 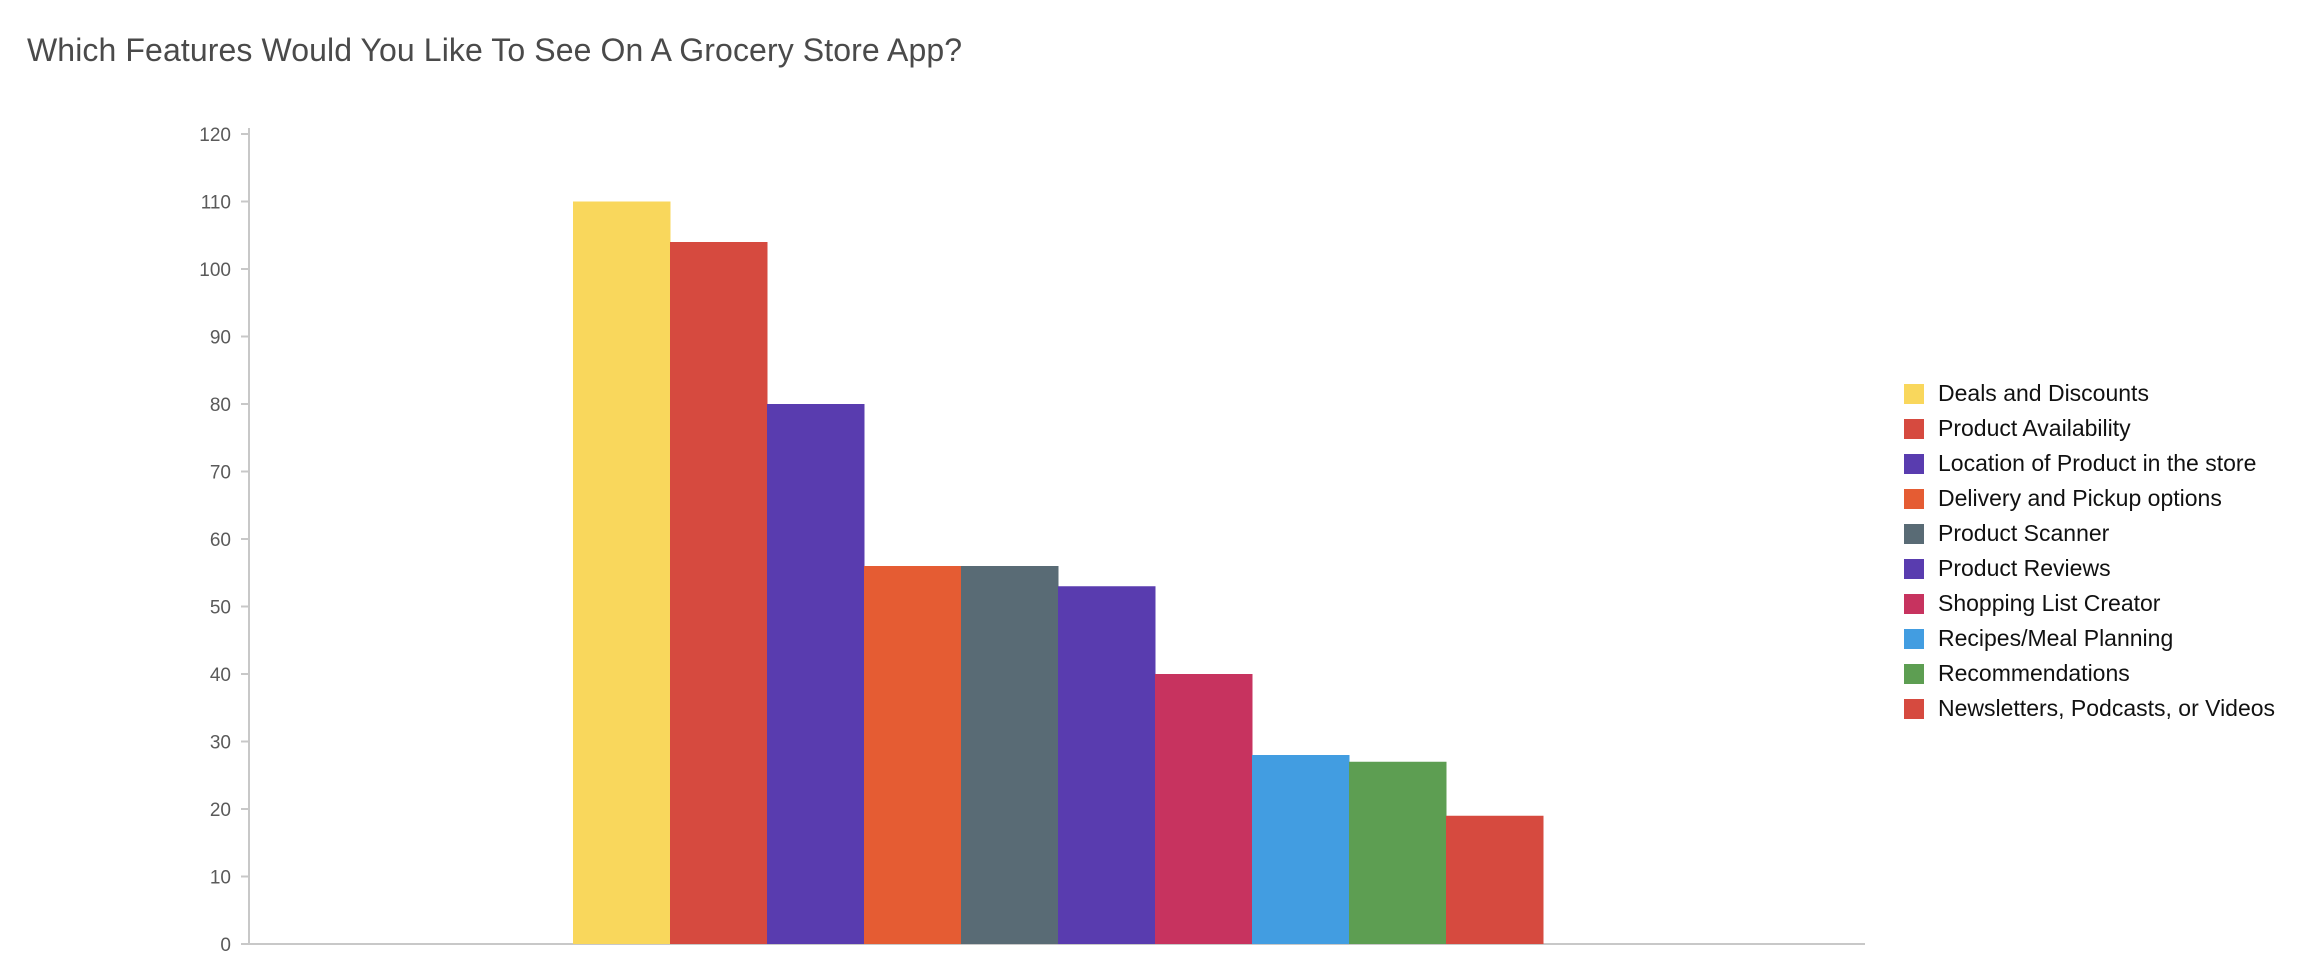 I want to click on y-tick-label: 80, so click(x=220, y=405).